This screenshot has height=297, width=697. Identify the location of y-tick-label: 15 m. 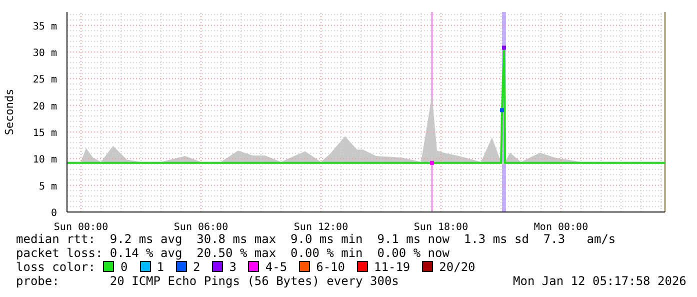
(44, 133).